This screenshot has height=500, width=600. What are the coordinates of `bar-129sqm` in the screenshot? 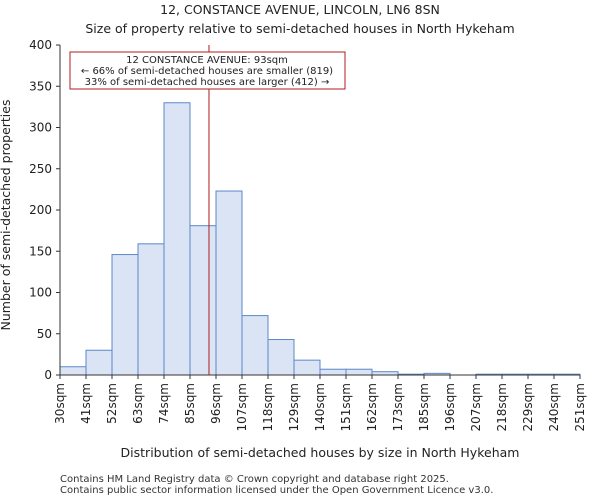 It's located at (307, 367).